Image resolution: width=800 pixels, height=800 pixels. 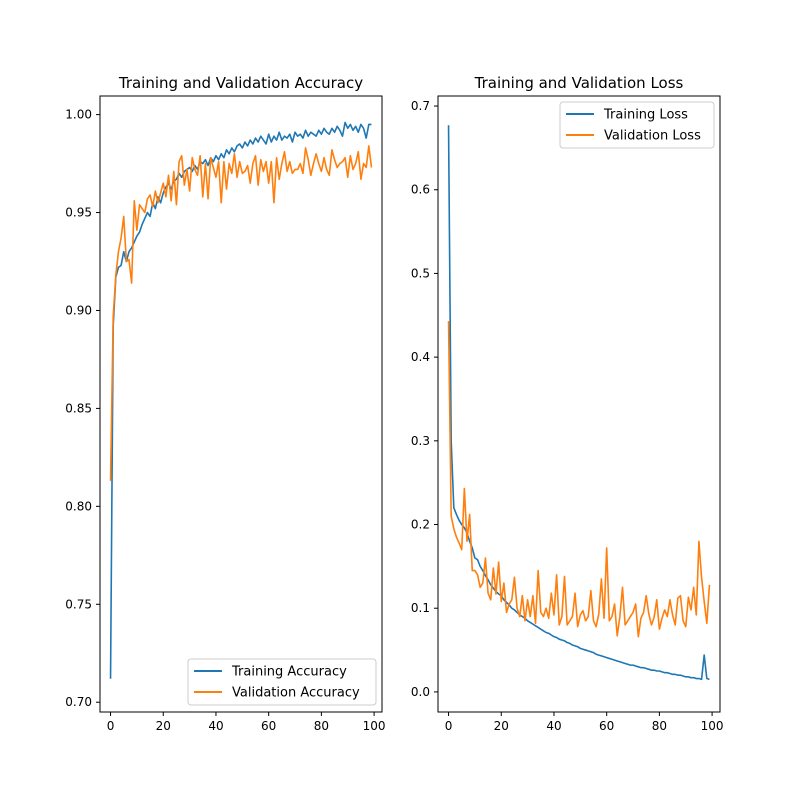 I want to click on chart-0-xtick-label: 0, so click(x=111, y=726).